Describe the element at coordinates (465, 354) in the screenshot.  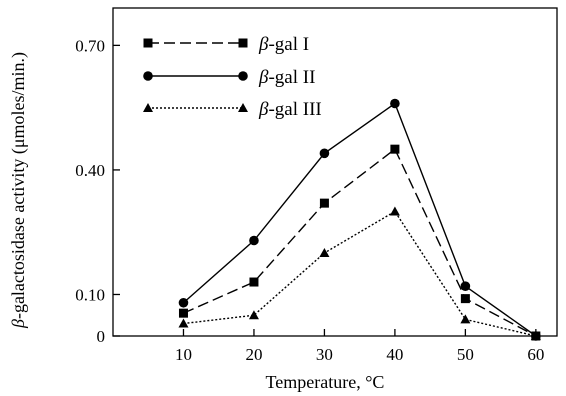
I see `x-tick-label-4: 50` at that location.